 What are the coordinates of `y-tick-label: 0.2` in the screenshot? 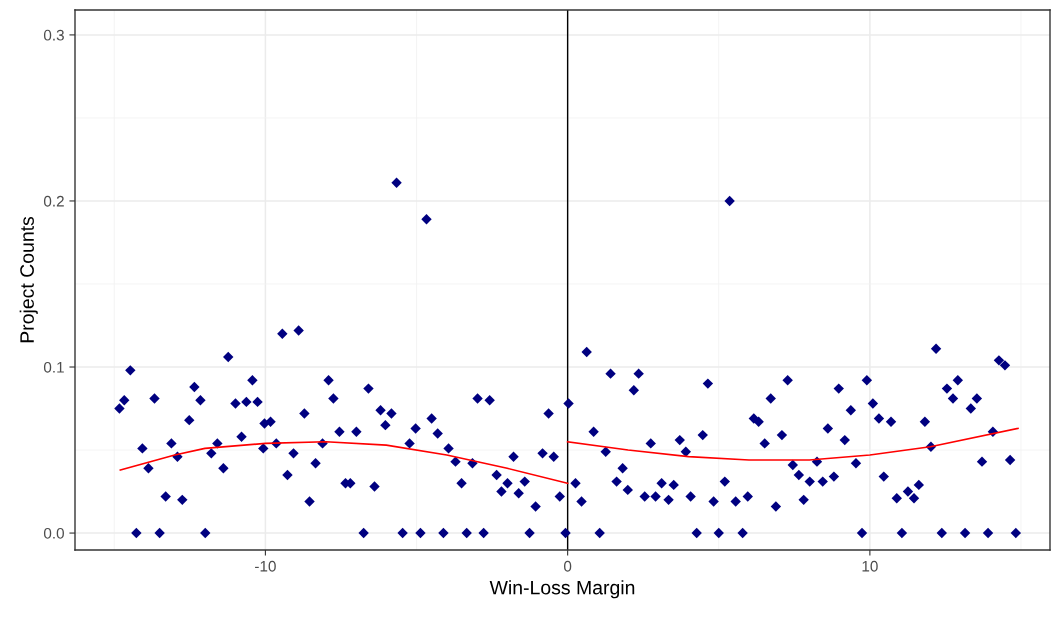 It's located at (53, 201).